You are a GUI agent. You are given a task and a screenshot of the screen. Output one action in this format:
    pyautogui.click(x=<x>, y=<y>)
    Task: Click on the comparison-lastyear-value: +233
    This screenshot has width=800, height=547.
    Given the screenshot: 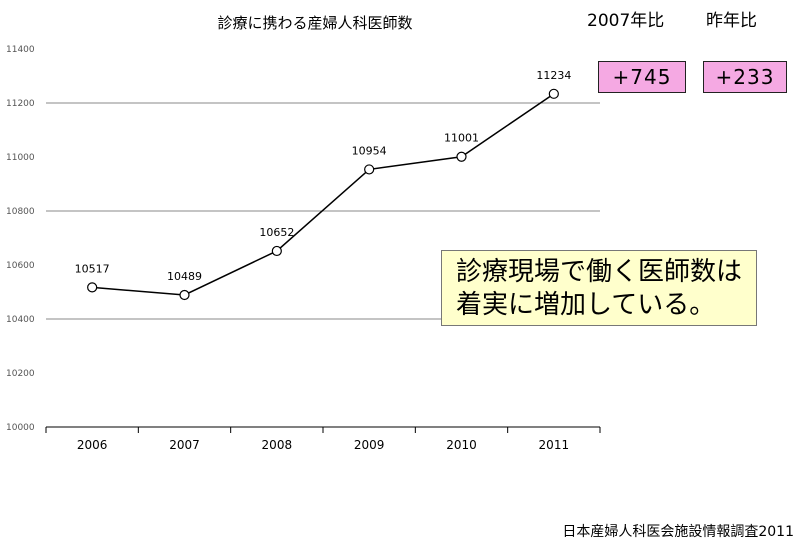 What is the action you would take?
    pyautogui.click(x=745, y=77)
    